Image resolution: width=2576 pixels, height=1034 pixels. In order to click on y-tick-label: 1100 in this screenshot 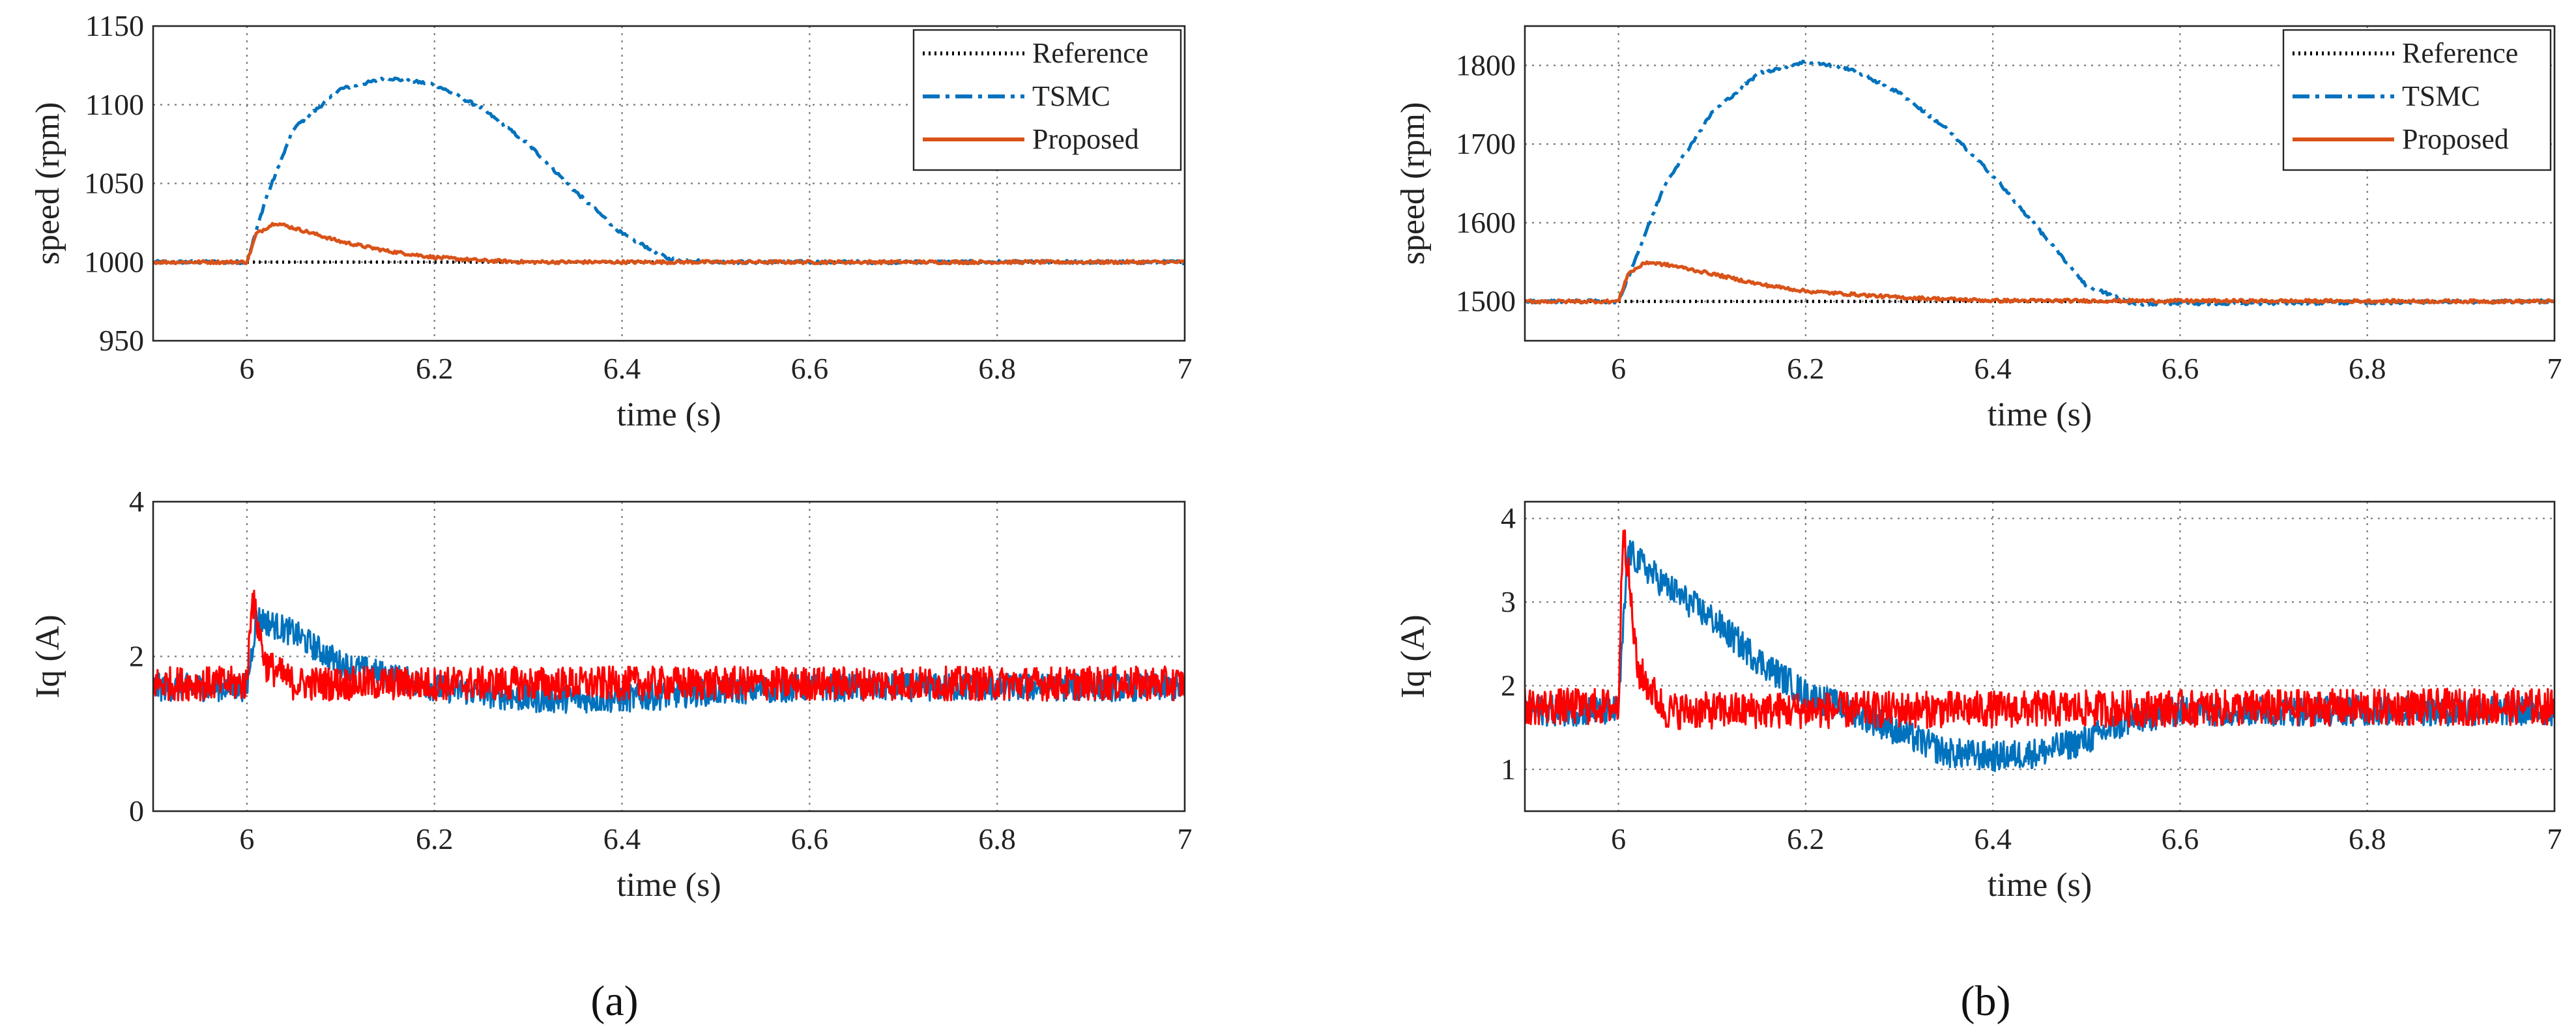, I will do `click(115, 105)`.